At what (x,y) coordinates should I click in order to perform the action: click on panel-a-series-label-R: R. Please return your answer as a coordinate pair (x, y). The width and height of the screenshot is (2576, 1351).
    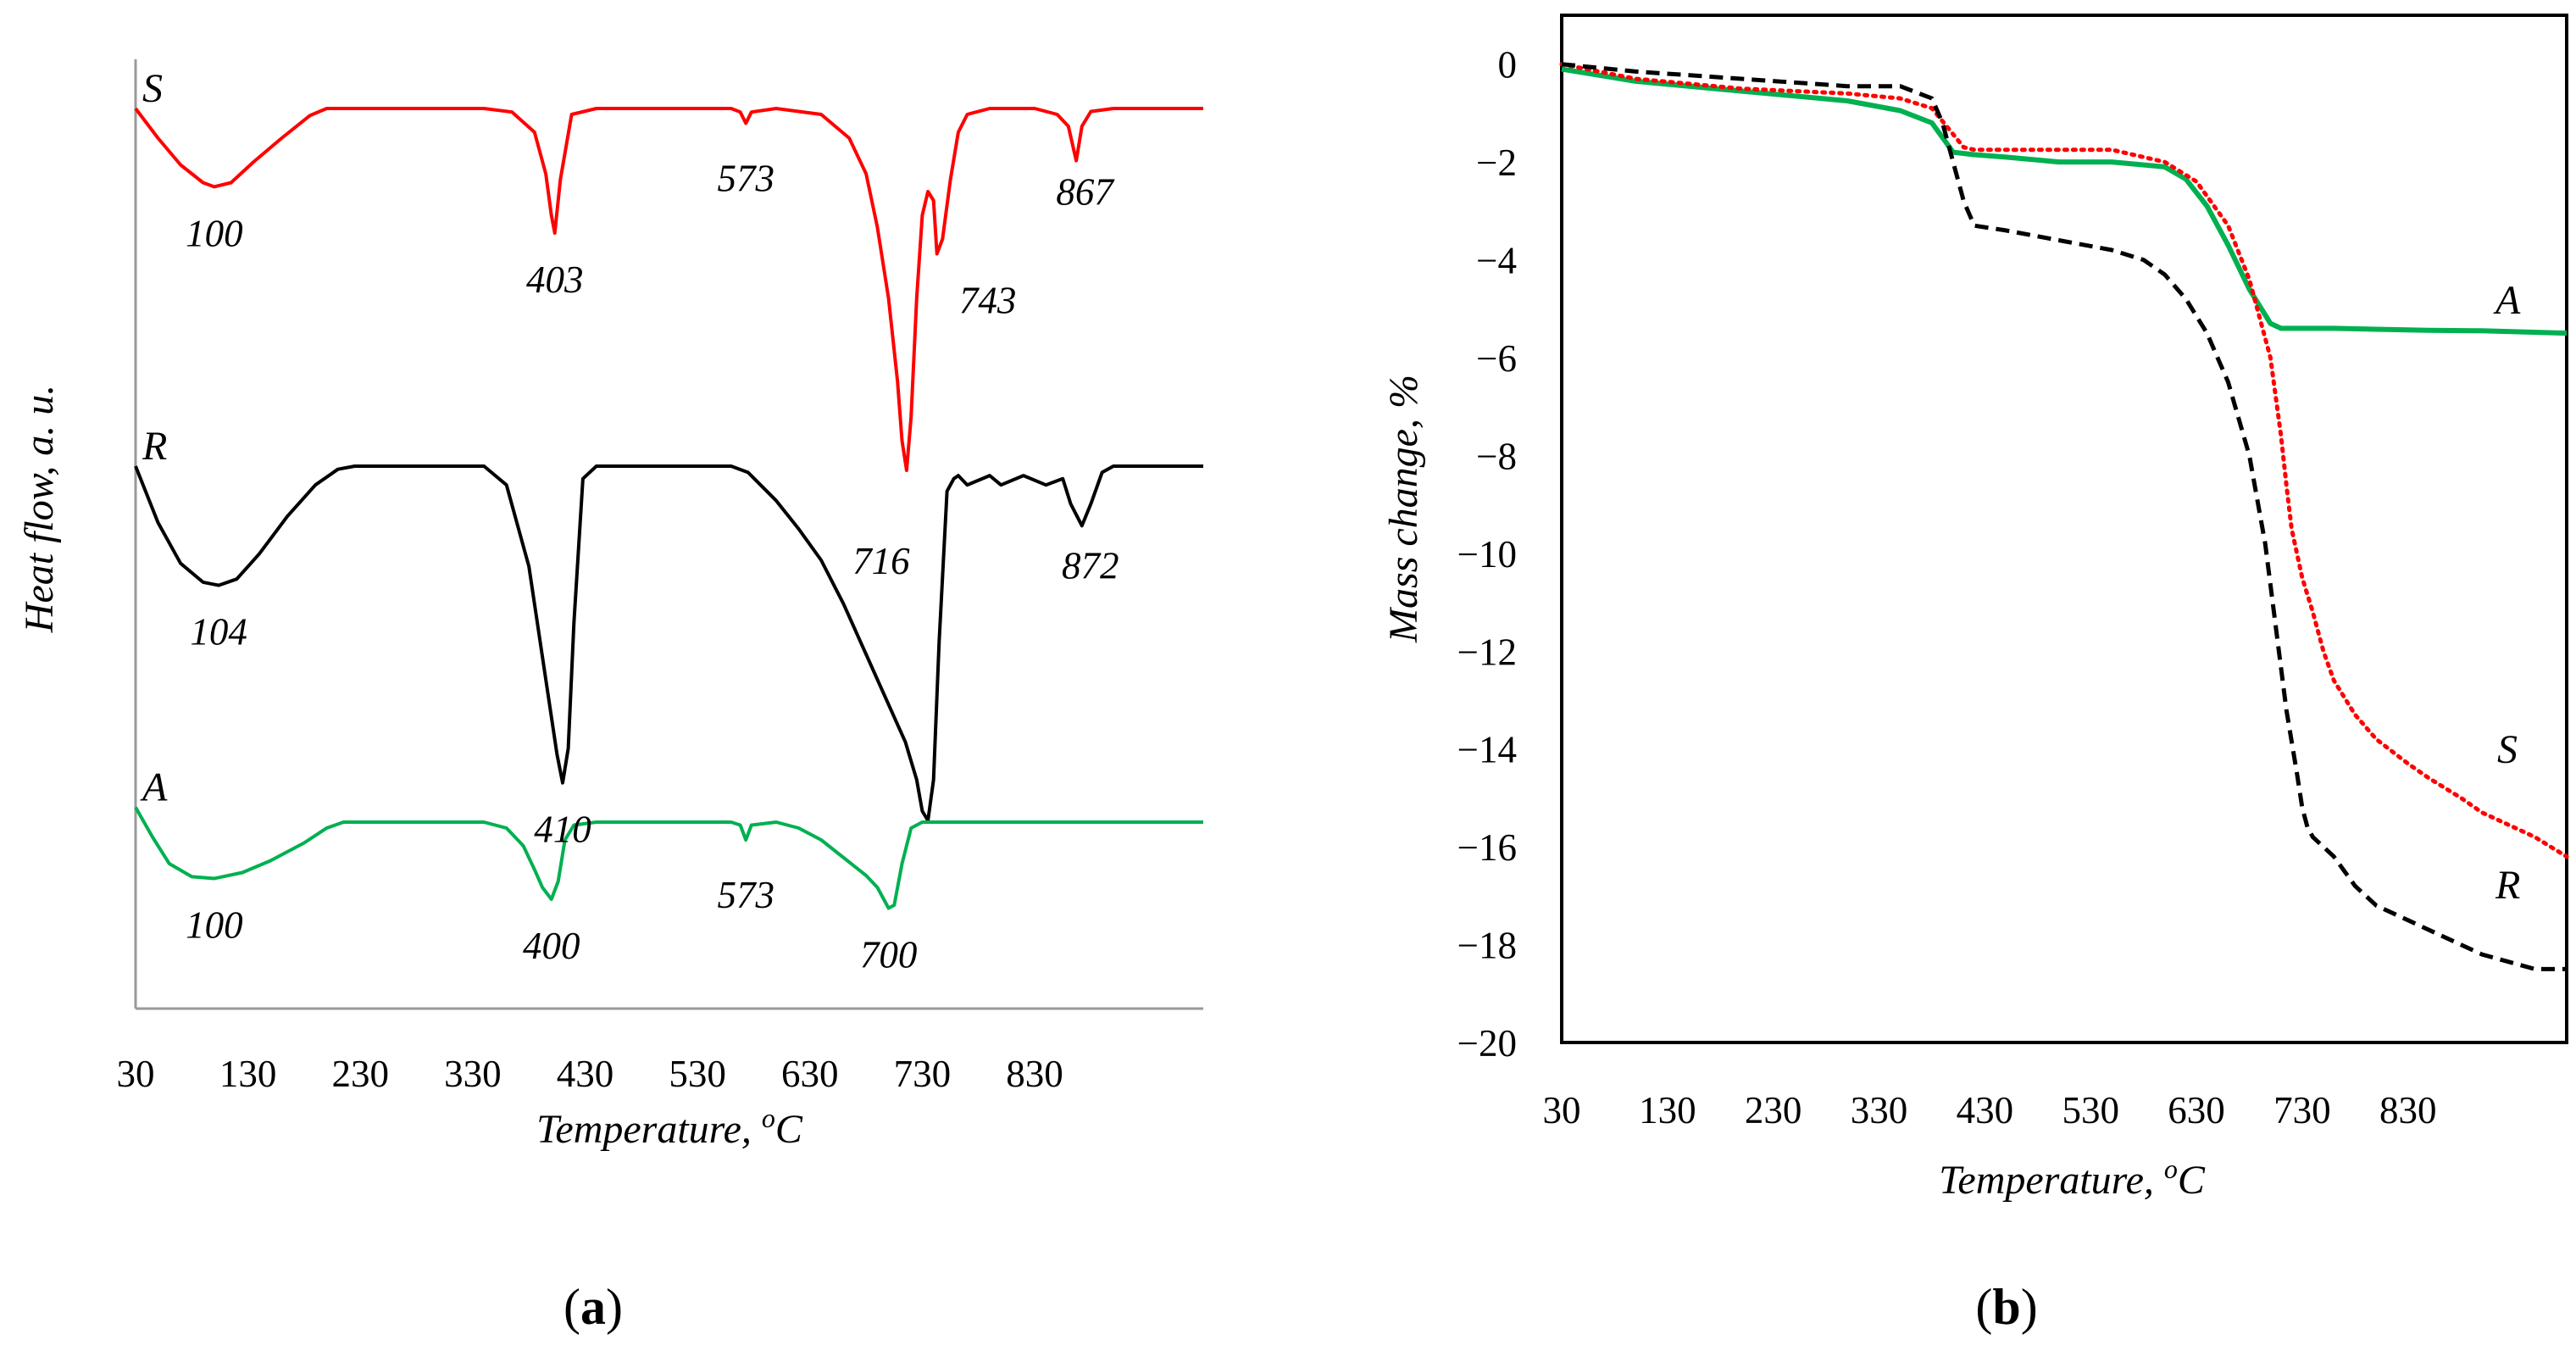
    Looking at the image, I should click on (154, 447).